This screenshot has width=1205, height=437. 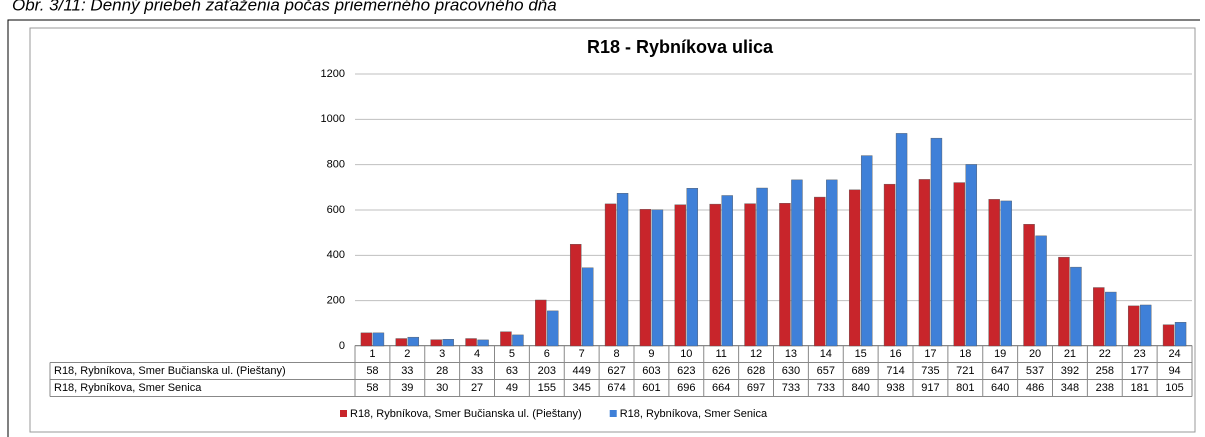 What do you see at coordinates (791, 354) in the screenshot?
I see `x-tick-label: 13` at bounding box center [791, 354].